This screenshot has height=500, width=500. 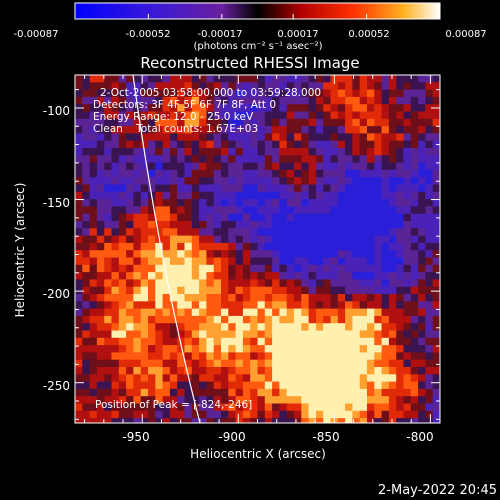 I want to click on peak-position: Position of Peak = [-824,-246], so click(x=173, y=405).